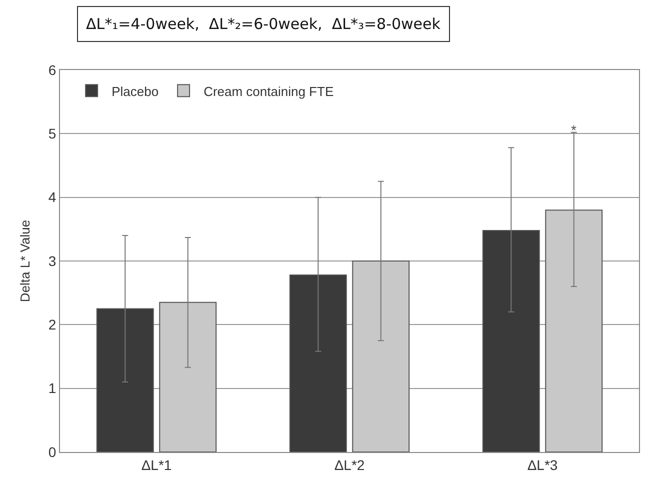  What do you see at coordinates (52, 452) in the screenshot?
I see `y-tick-label: 0` at bounding box center [52, 452].